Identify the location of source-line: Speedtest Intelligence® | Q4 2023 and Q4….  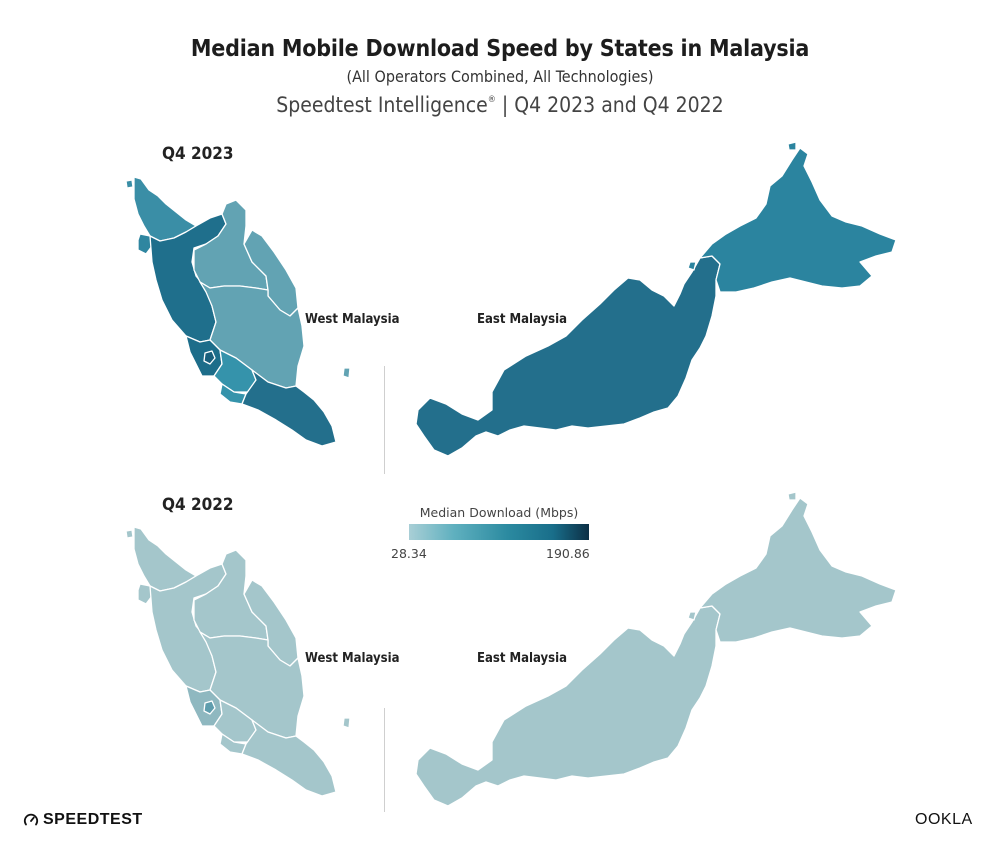
(500, 105).